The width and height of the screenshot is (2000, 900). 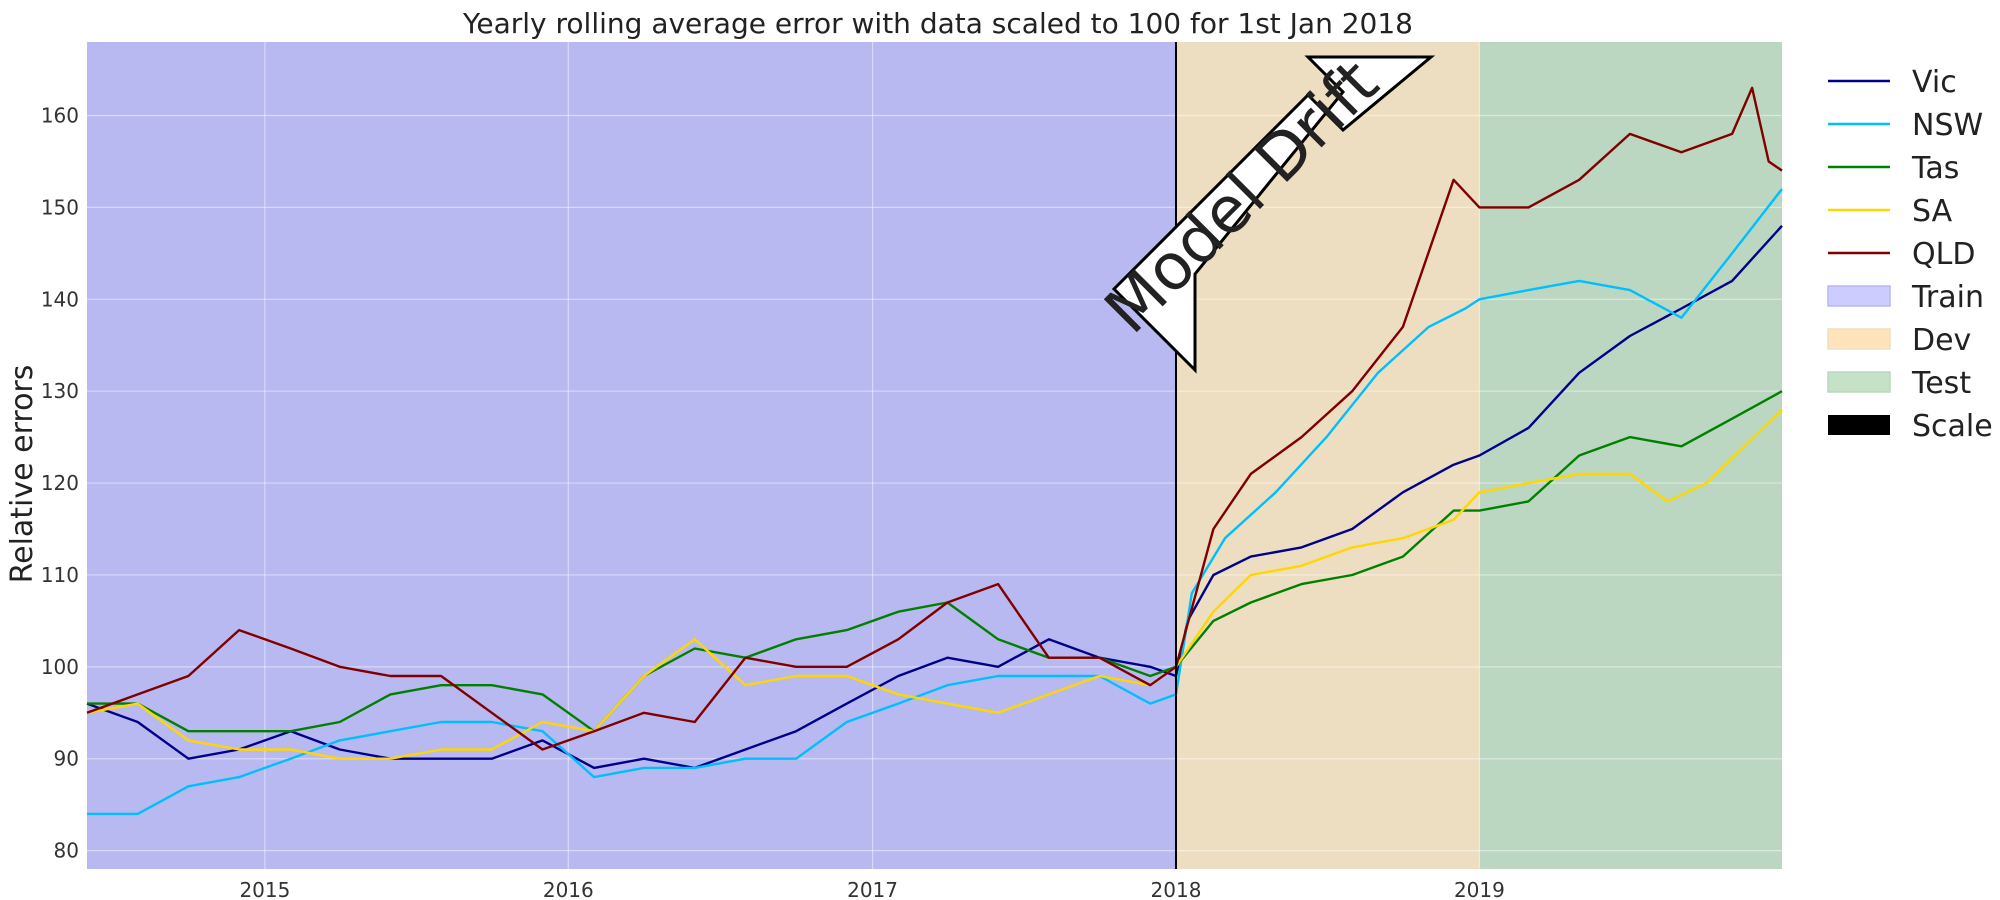 What do you see at coordinates (1176, 889) in the screenshot?
I see `x-tick-label: 2018` at bounding box center [1176, 889].